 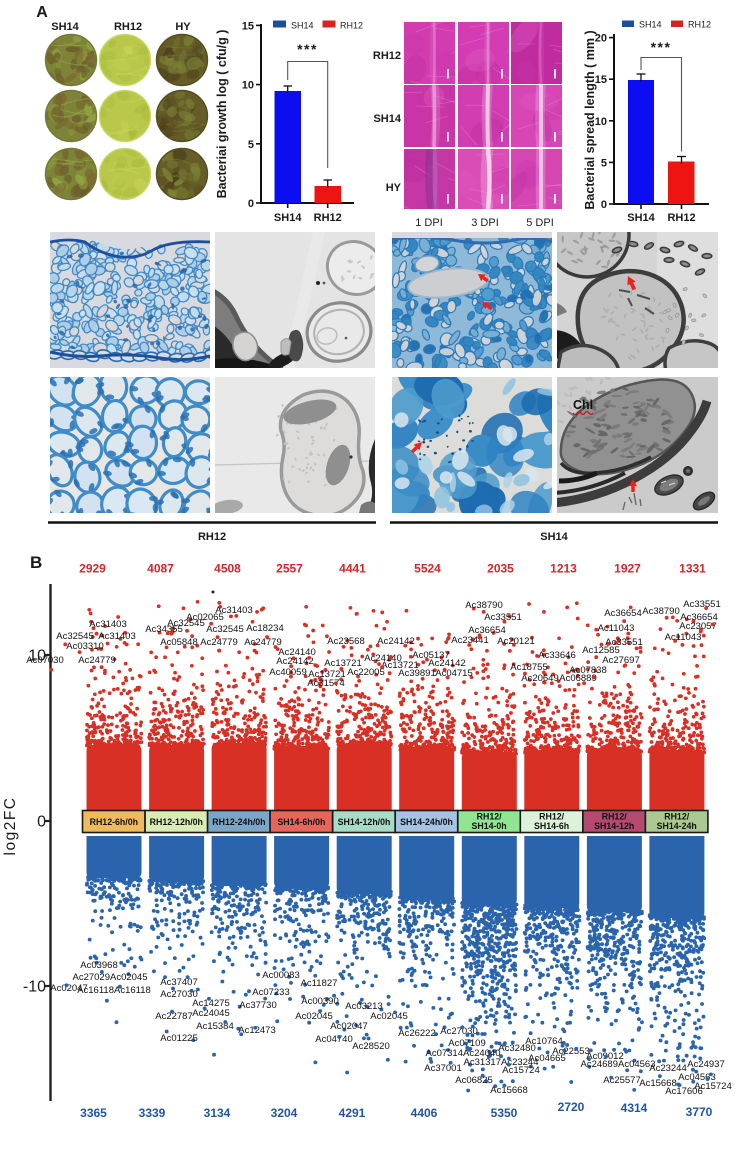 What do you see at coordinates (211, 1013) in the screenshot?
I see `svg-text: Ac24045` at bounding box center [211, 1013].